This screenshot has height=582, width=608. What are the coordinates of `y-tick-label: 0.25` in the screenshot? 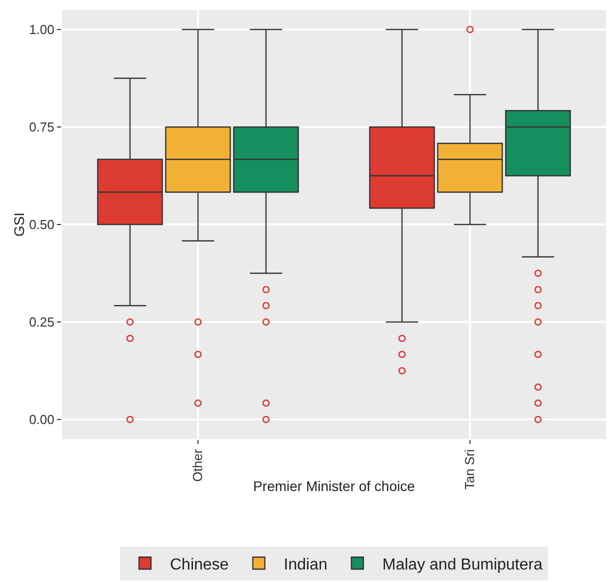 It's located at (41, 322).